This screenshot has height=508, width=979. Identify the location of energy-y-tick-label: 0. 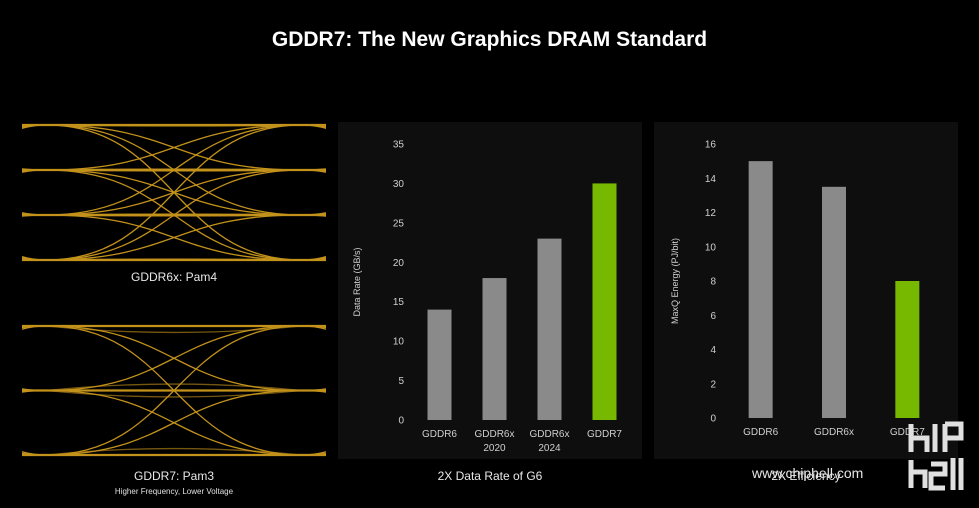
(713, 419).